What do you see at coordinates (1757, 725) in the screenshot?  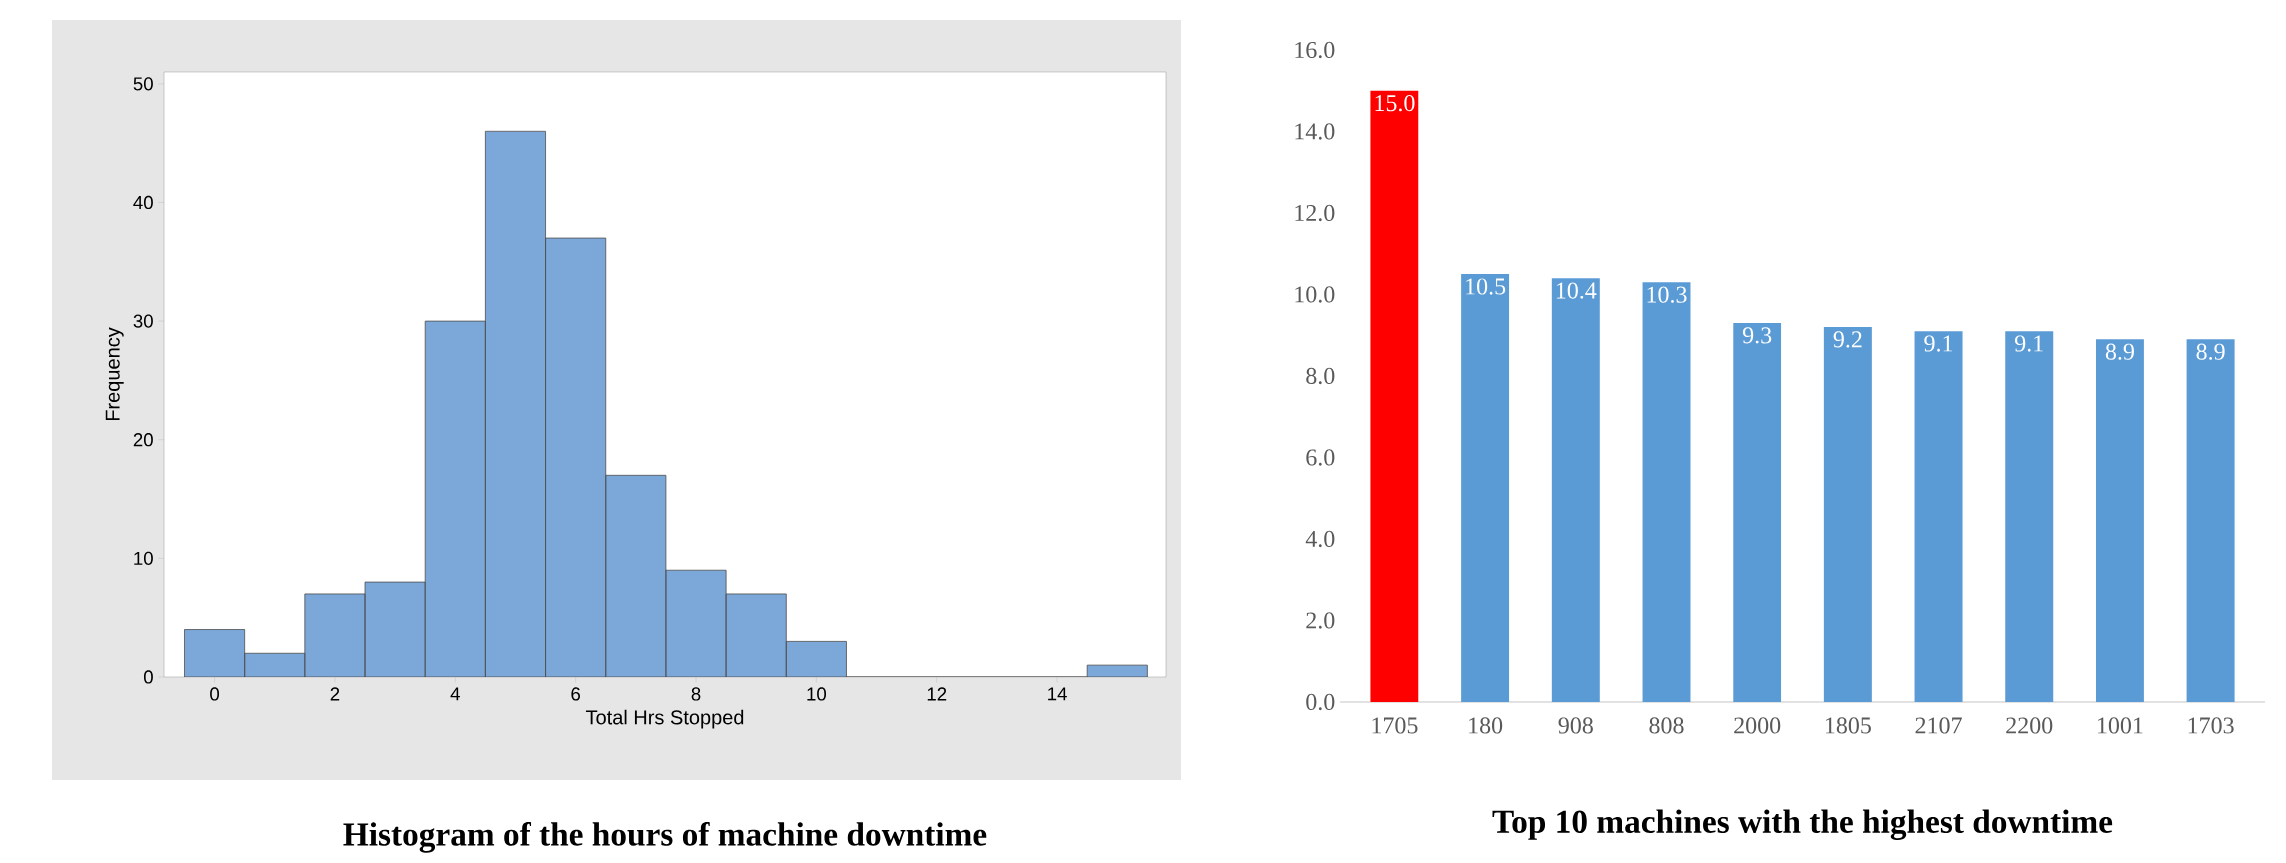 I see `x-tick-label: 2000` at bounding box center [1757, 725].